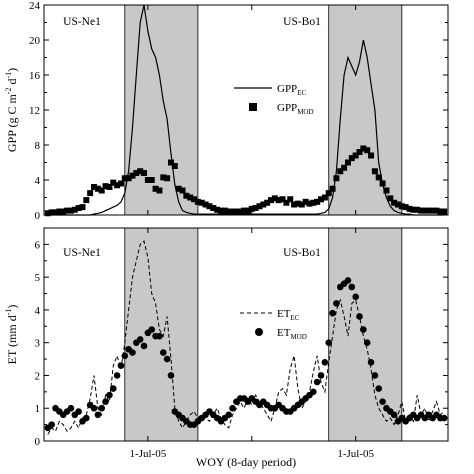 This screenshot has width=474, height=474. I want to click on et-legend: ETEC ETMOD, so click(273, 324).